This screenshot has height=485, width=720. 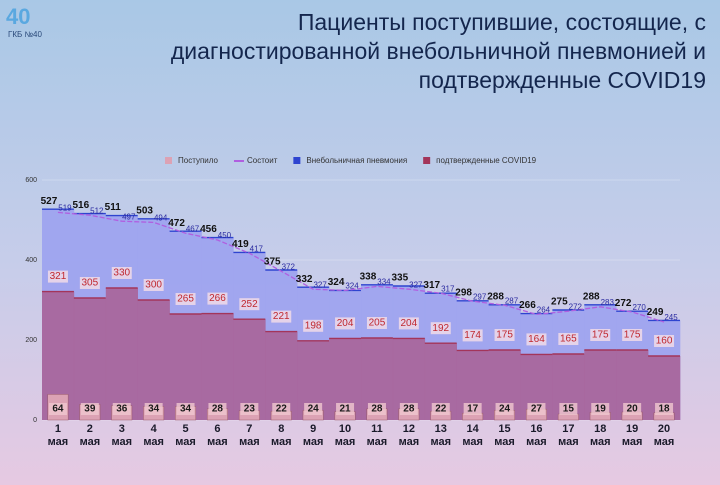 I want to click on data-label: 450, so click(x=225, y=235).